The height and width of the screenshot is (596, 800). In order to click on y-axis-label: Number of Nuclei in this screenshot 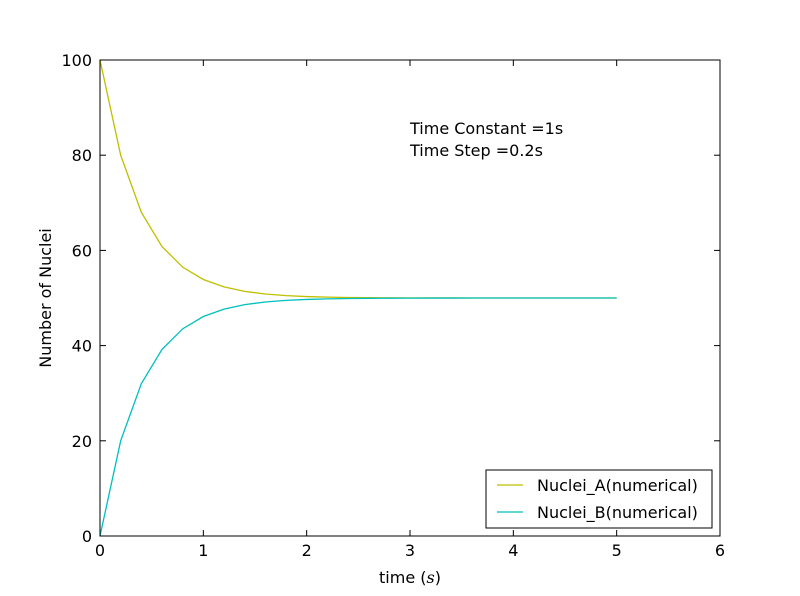, I will do `click(45, 298)`.